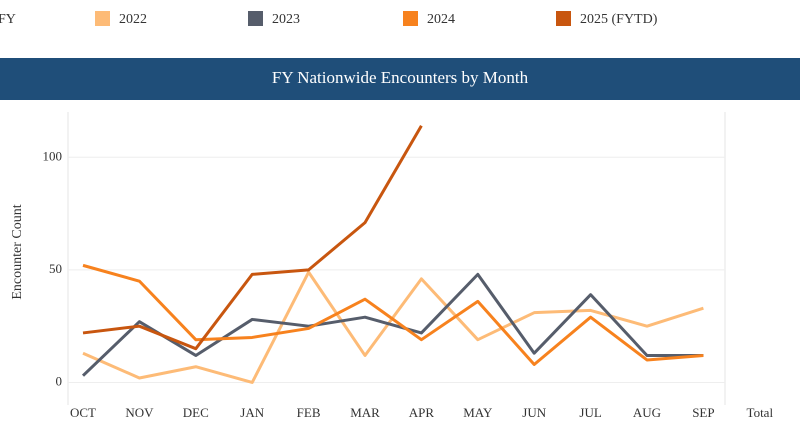 The height and width of the screenshot is (435, 800). I want to click on x-tick-label: JUL, so click(590, 412).